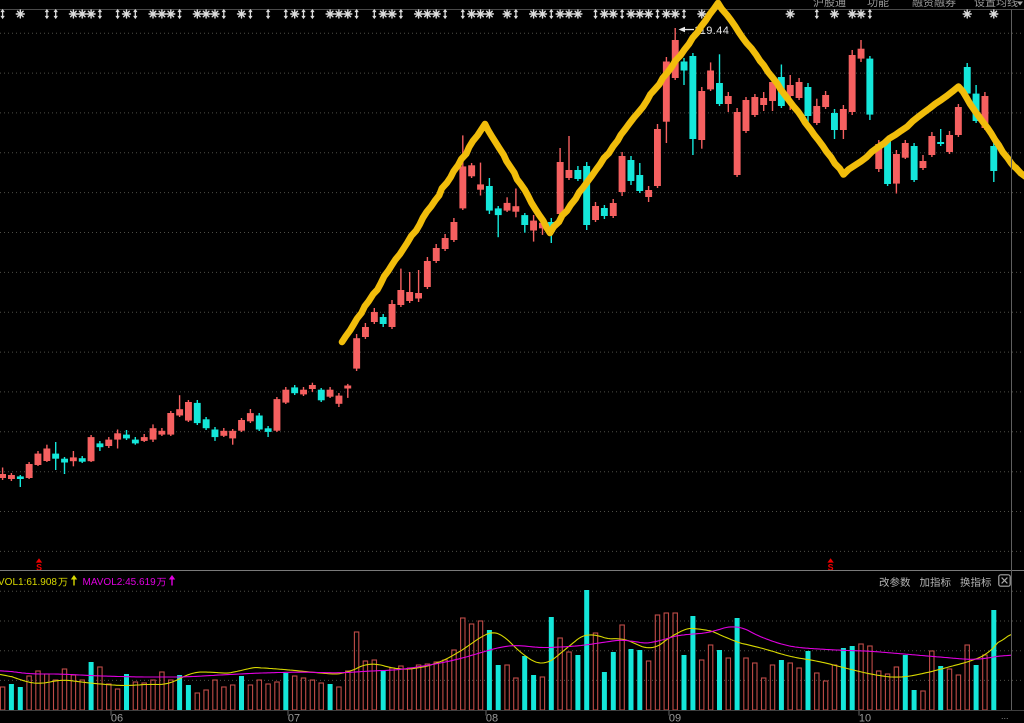 The width and height of the screenshot is (1024, 723). Describe the element at coordinates (120, 582) in the screenshot. I see `svg-text: MAVOL2:45.619` at that location.